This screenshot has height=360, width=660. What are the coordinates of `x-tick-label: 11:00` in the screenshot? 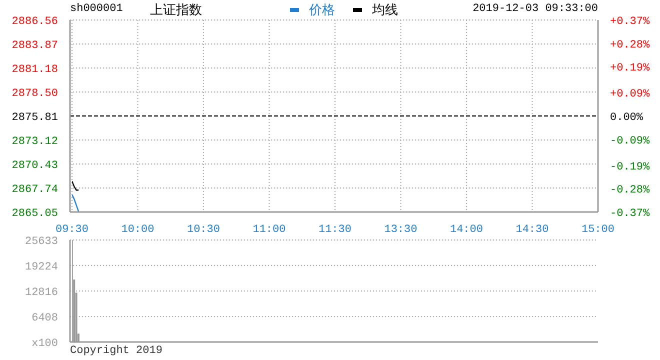 It's located at (269, 230).